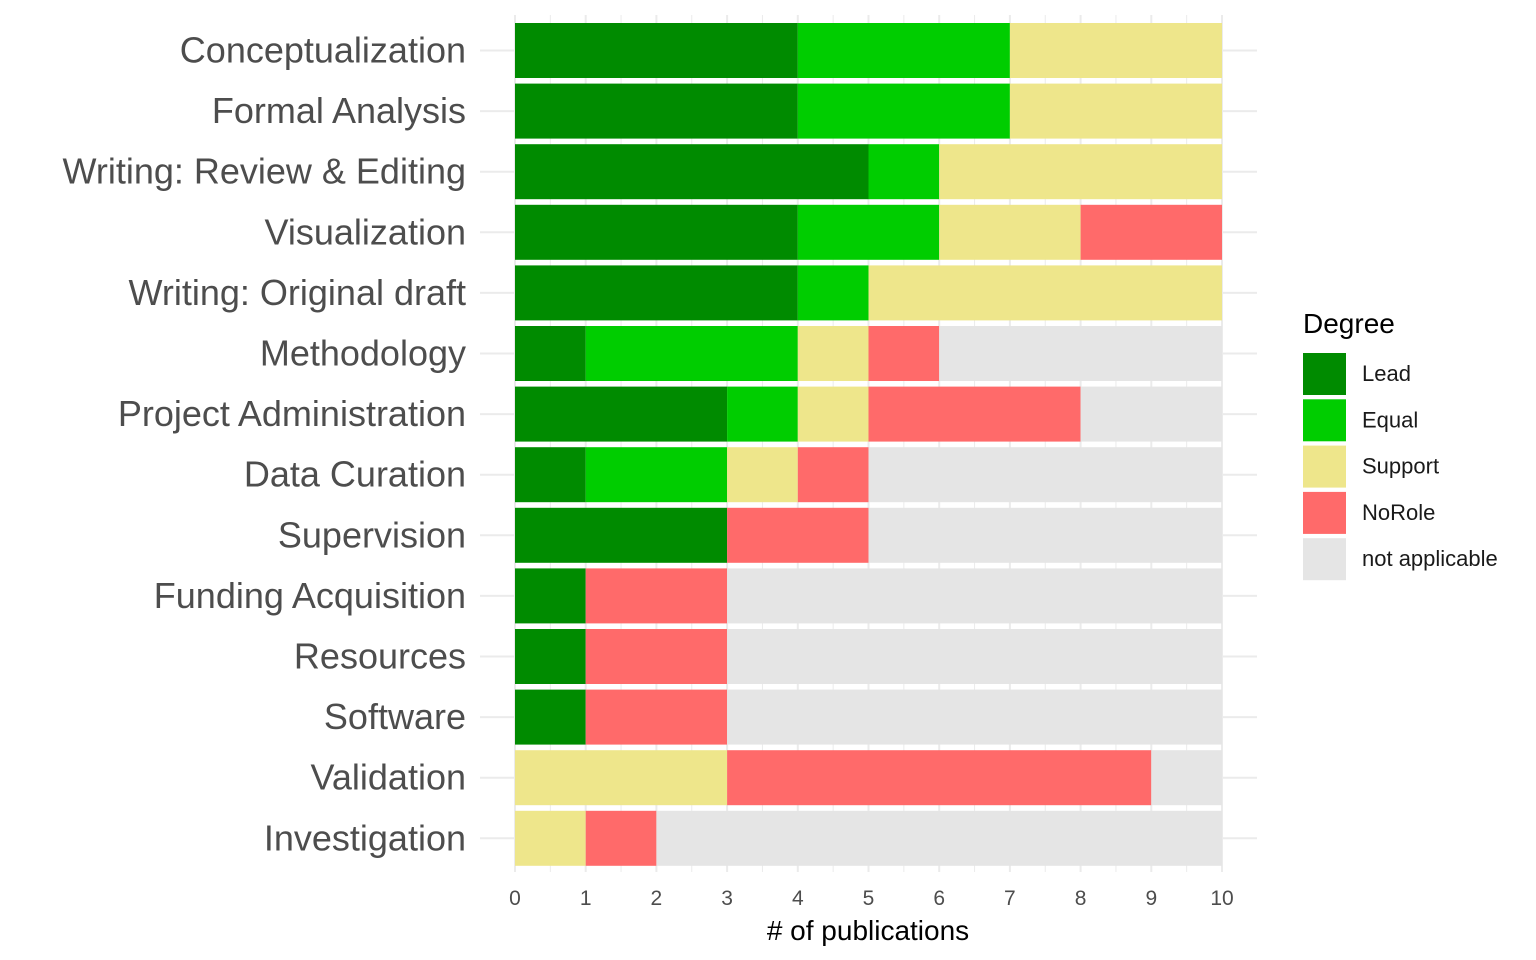 The width and height of the screenshot is (1536, 960). What do you see at coordinates (1010, 898) in the screenshot?
I see `x-tick-label: 7` at bounding box center [1010, 898].